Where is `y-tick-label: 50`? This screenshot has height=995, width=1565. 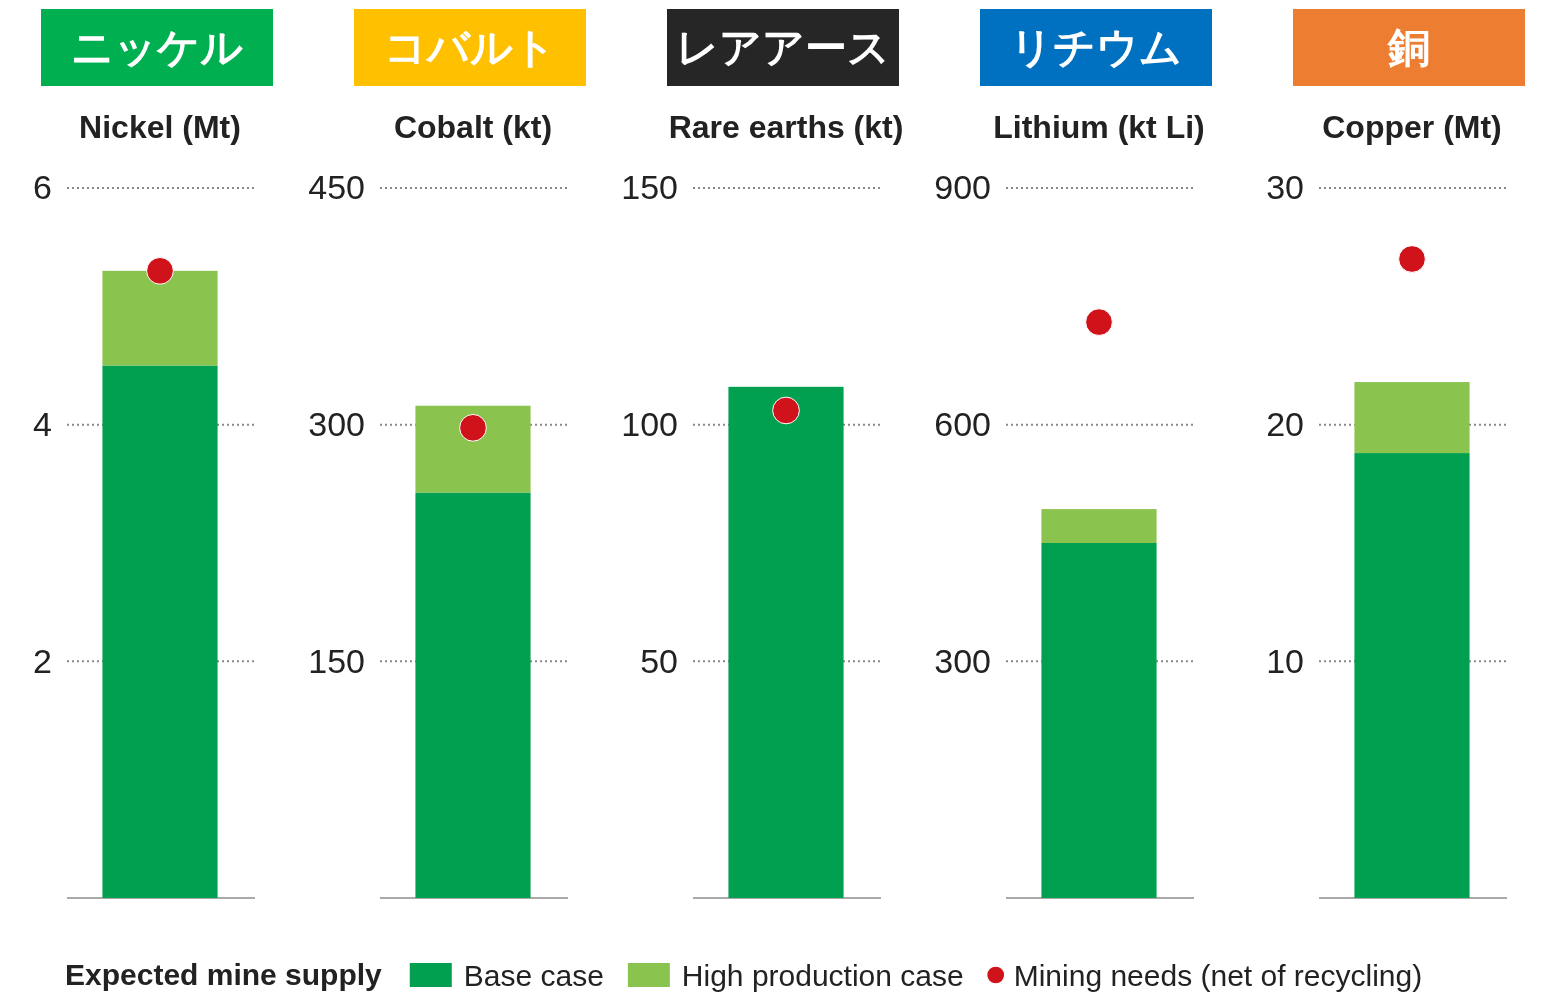
y-tick-label: 50 is located at coordinates (659, 660).